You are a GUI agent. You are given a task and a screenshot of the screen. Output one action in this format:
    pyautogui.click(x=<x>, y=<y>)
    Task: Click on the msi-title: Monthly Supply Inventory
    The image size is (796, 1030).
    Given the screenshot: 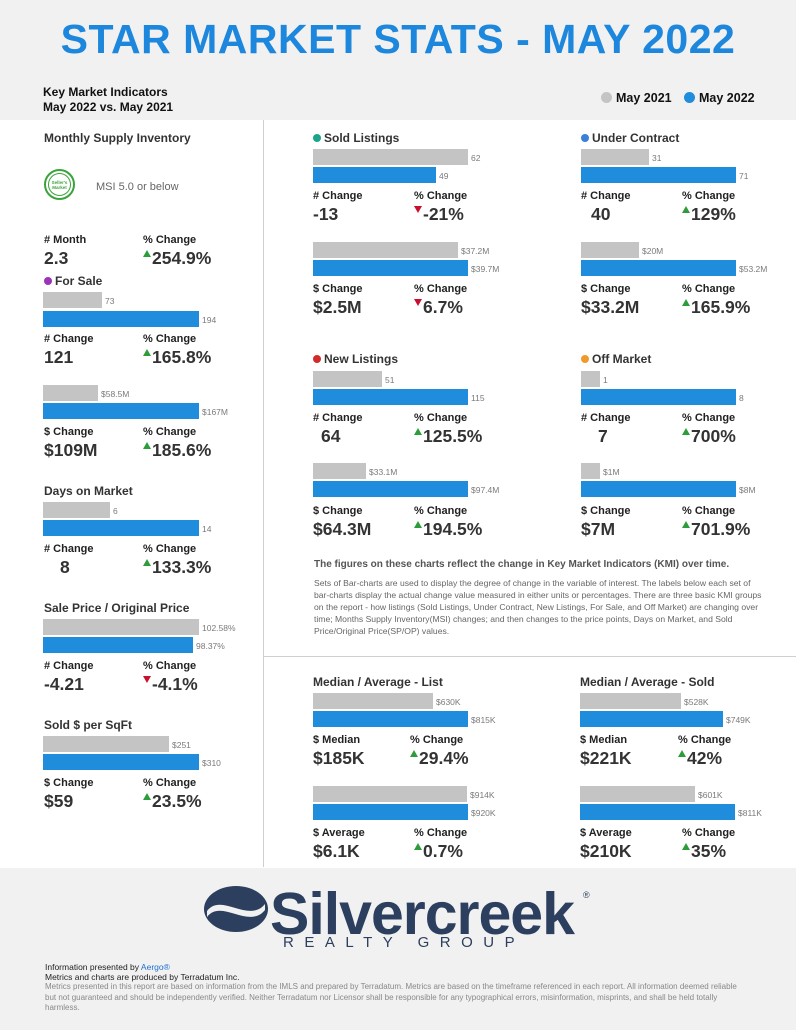 What is the action you would take?
    pyautogui.click(x=117, y=138)
    